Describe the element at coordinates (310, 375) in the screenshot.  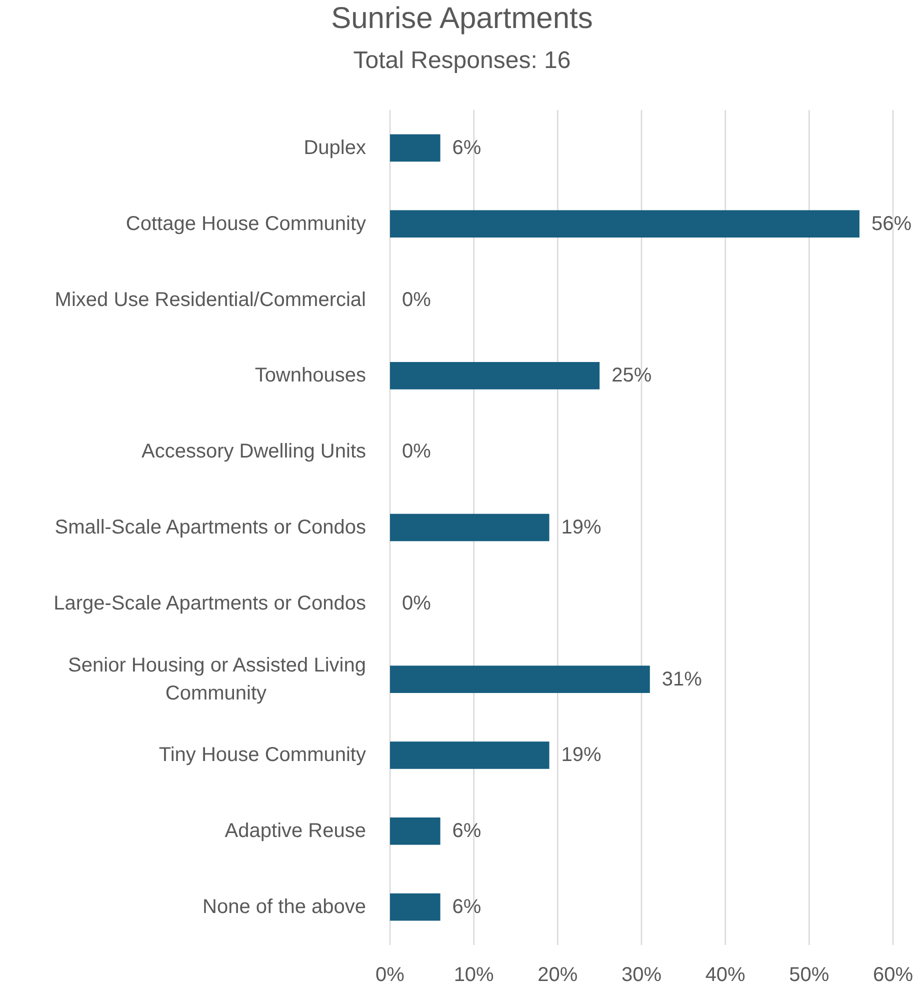
I see `y-tick-label: Townhouses` at that location.